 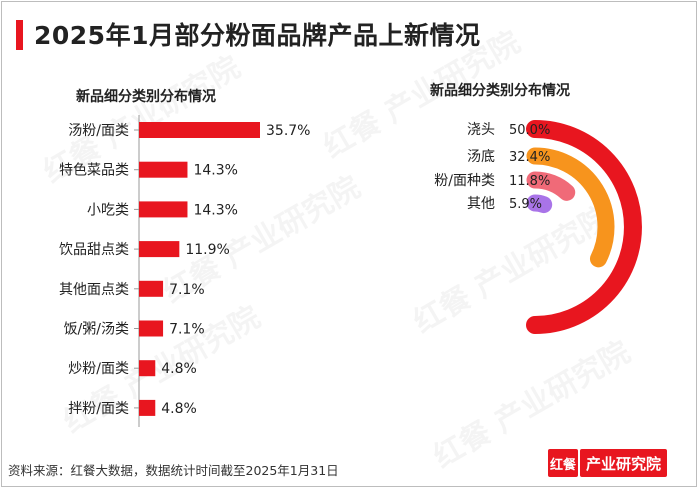 I want to click on bar-category-label: 饮品甜点类, so click(x=94, y=250).